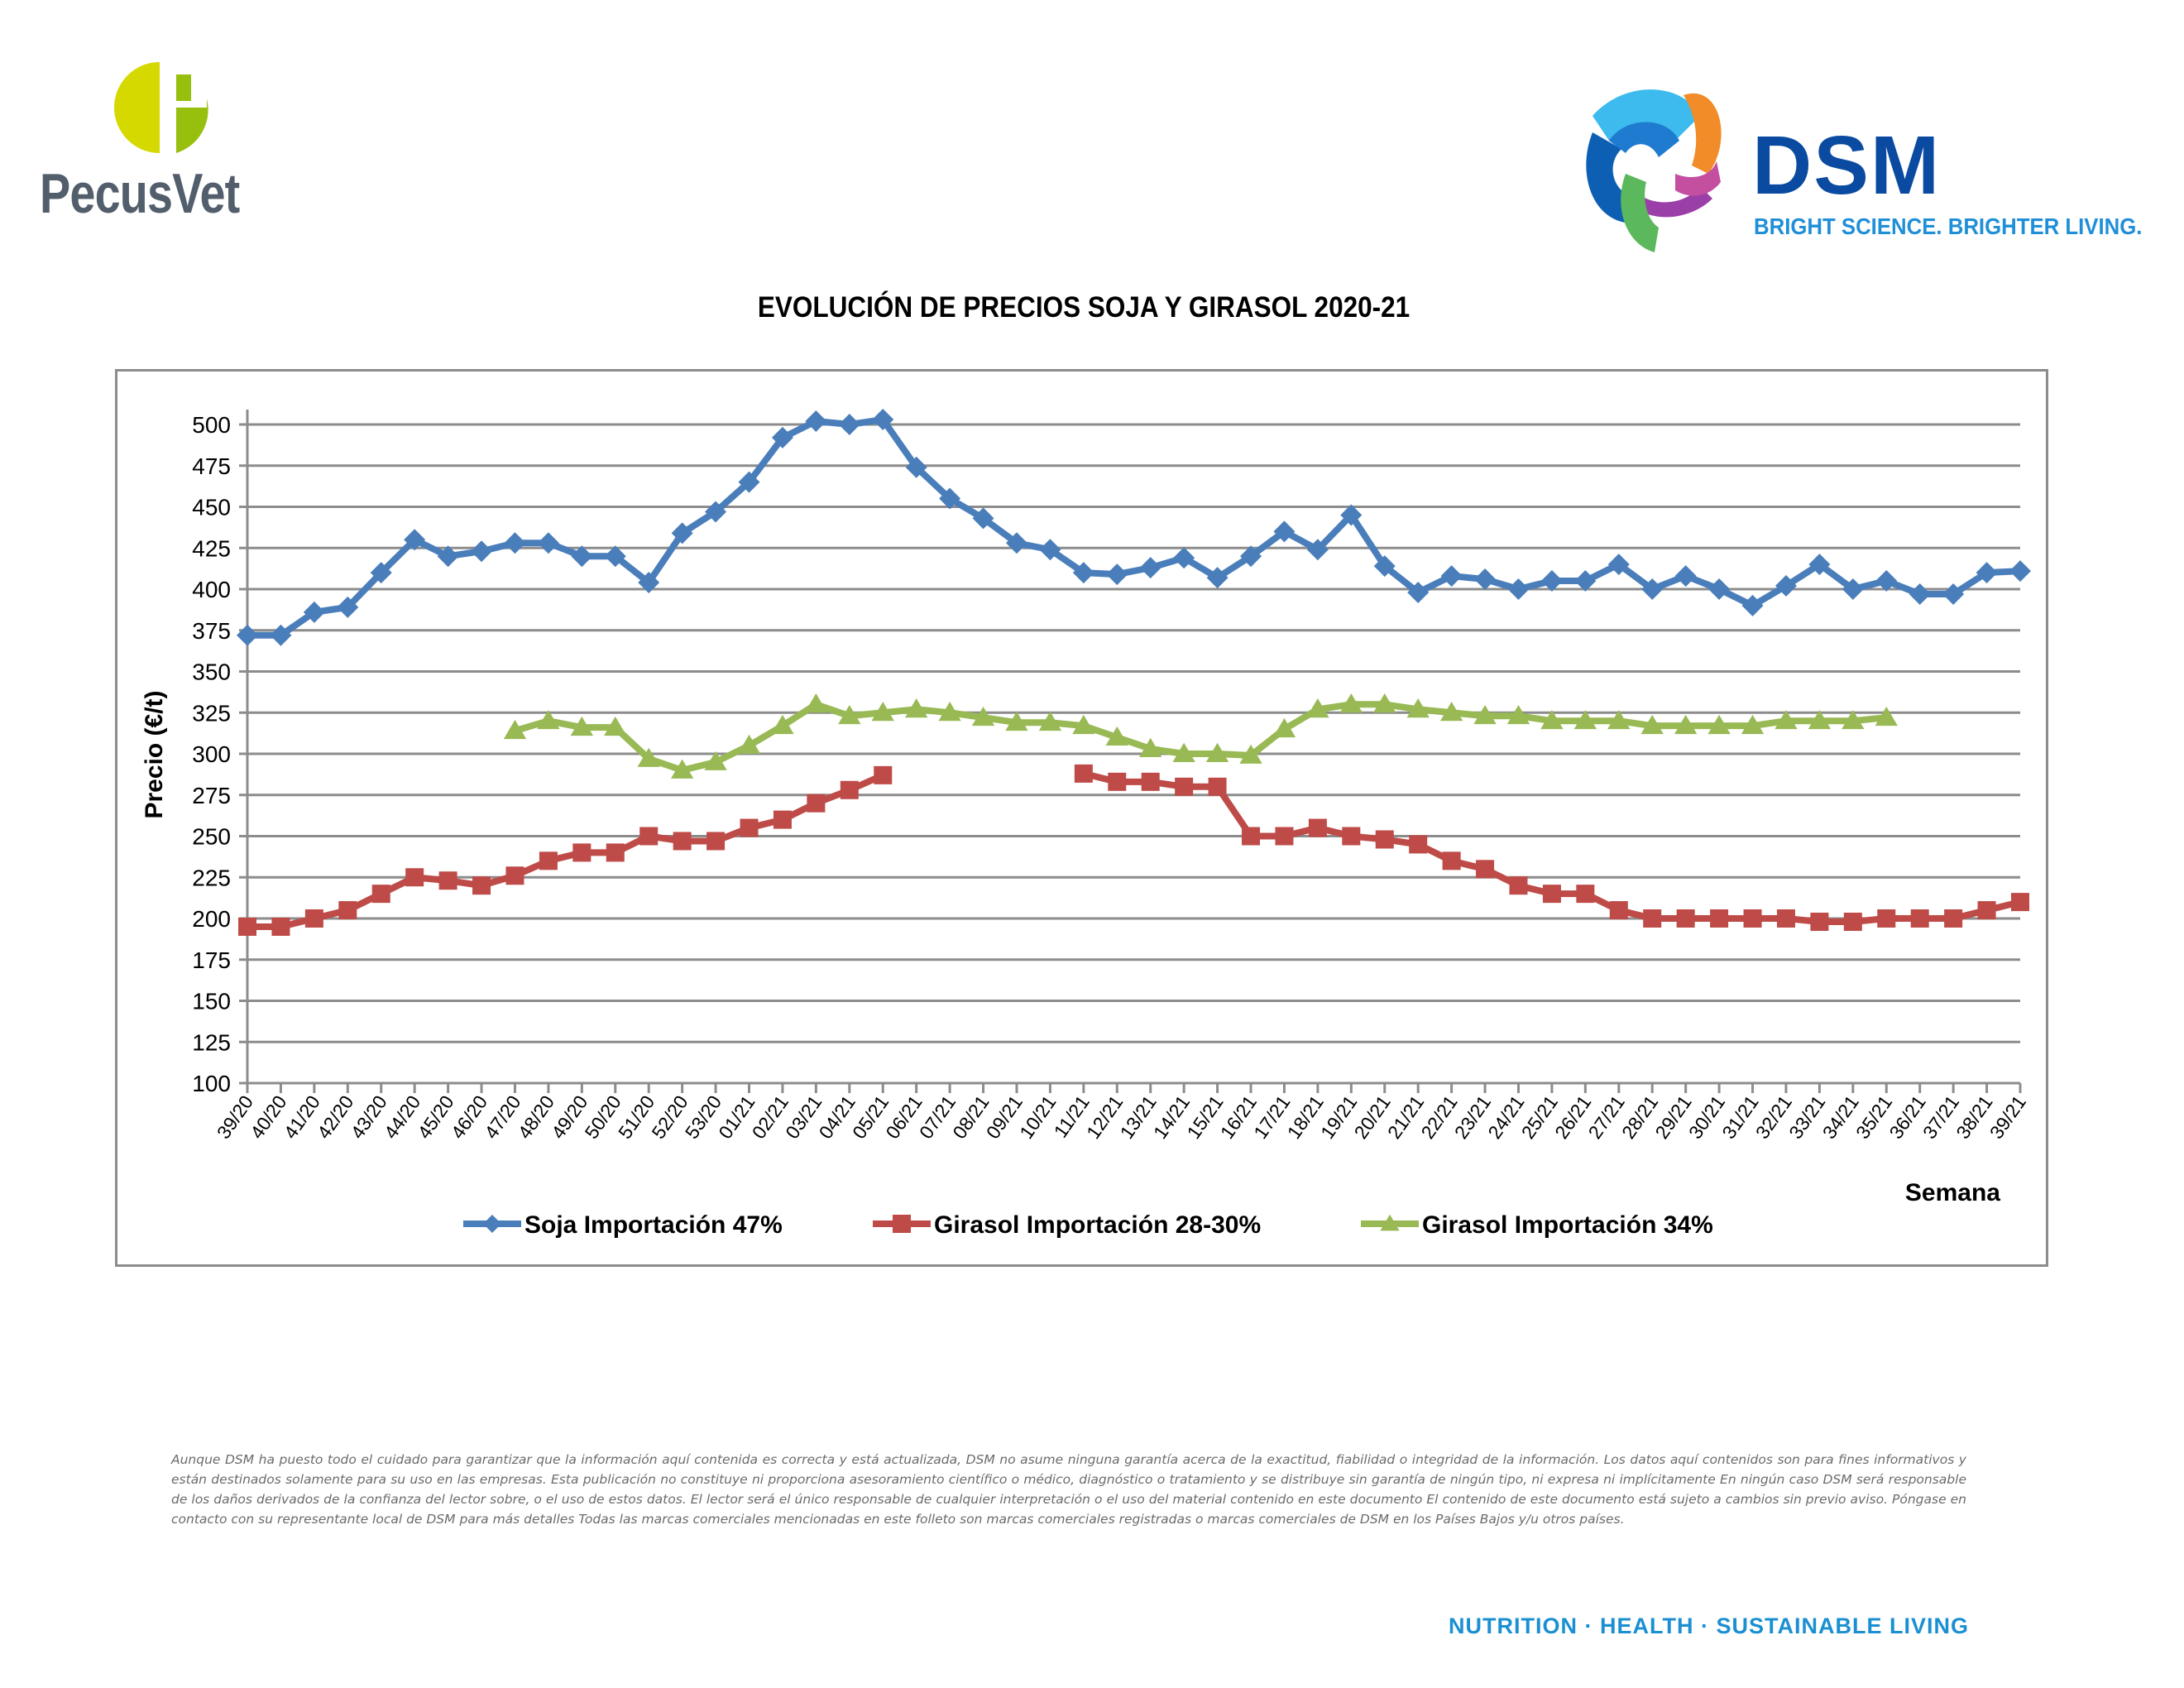  I want to click on y-tick-label: 150, so click(211, 1001).